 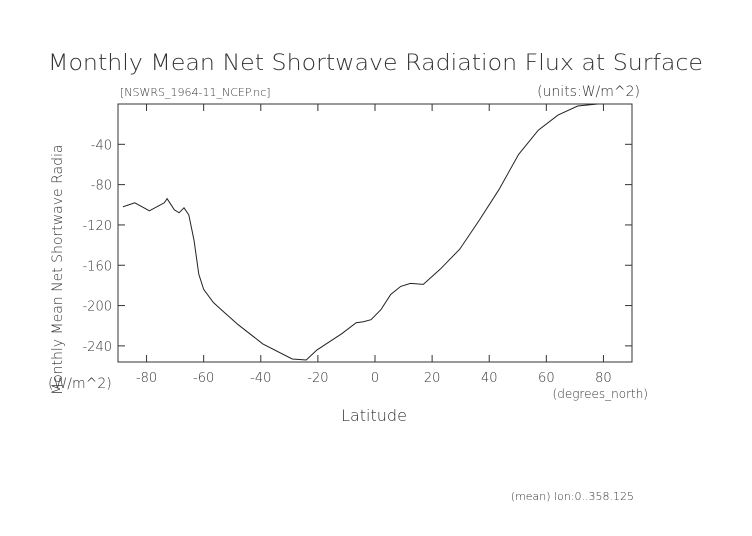 What do you see at coordinates (101, 186) in the screenshot?
I see `y-tick-label: -80` at bounding box center [101, 186].